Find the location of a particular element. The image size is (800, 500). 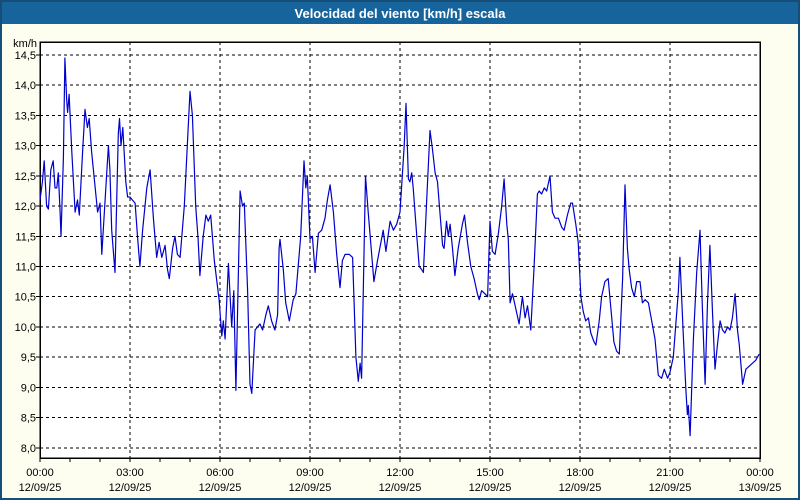

y-tick-label: 13,0 is located at coordinates (25, 147).